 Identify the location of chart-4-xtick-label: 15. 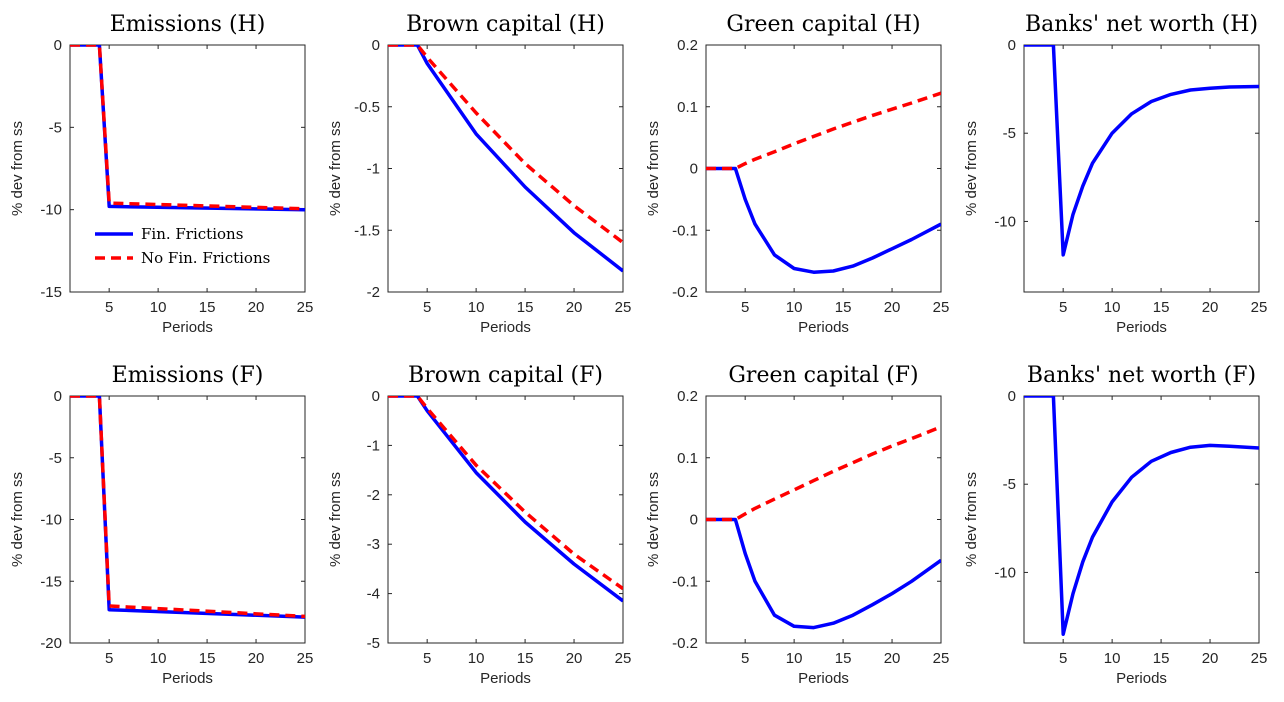
(207, 658).